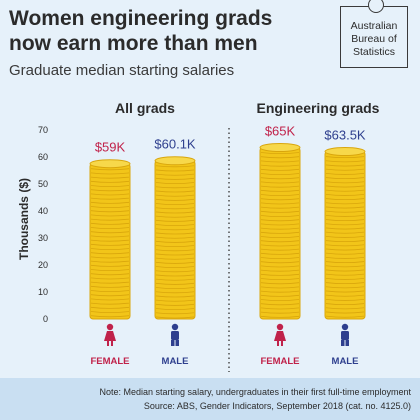 The image size is (420, 420). I want to click on bar-value-label: $60.1K, so click(175, 144).